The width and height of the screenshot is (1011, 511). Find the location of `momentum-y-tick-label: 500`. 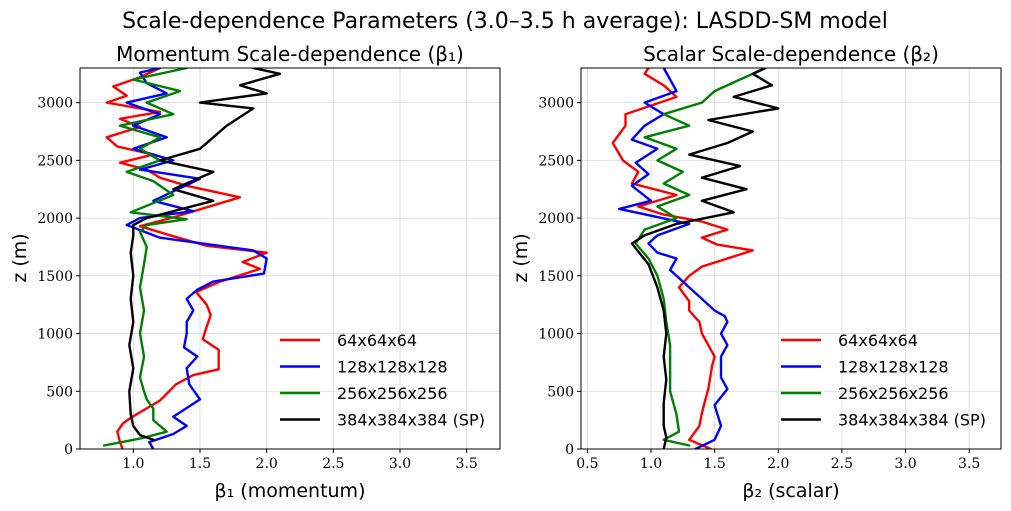

momentum-y-tick-label: 500 is located at coordinates (59, 392).